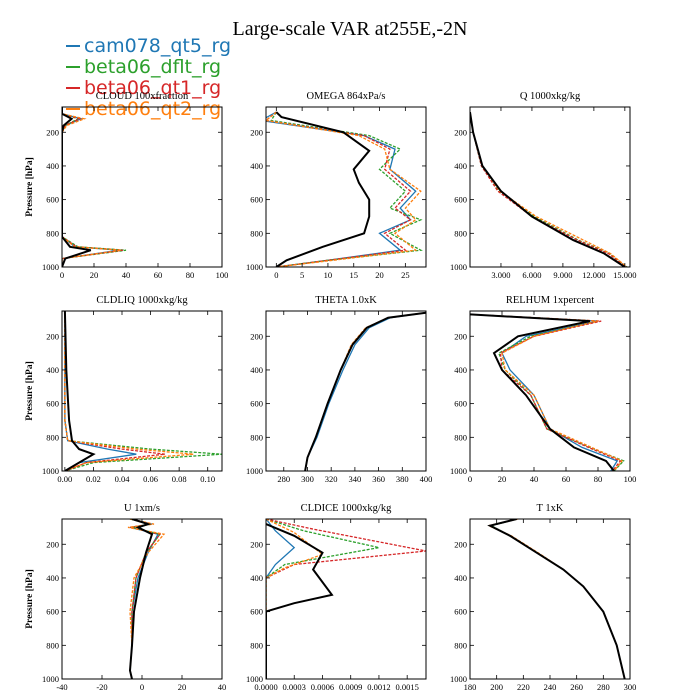 The width and height of the screenshot is (700, 700). I want to click on x-tick-label: 320, so click(331, 479).